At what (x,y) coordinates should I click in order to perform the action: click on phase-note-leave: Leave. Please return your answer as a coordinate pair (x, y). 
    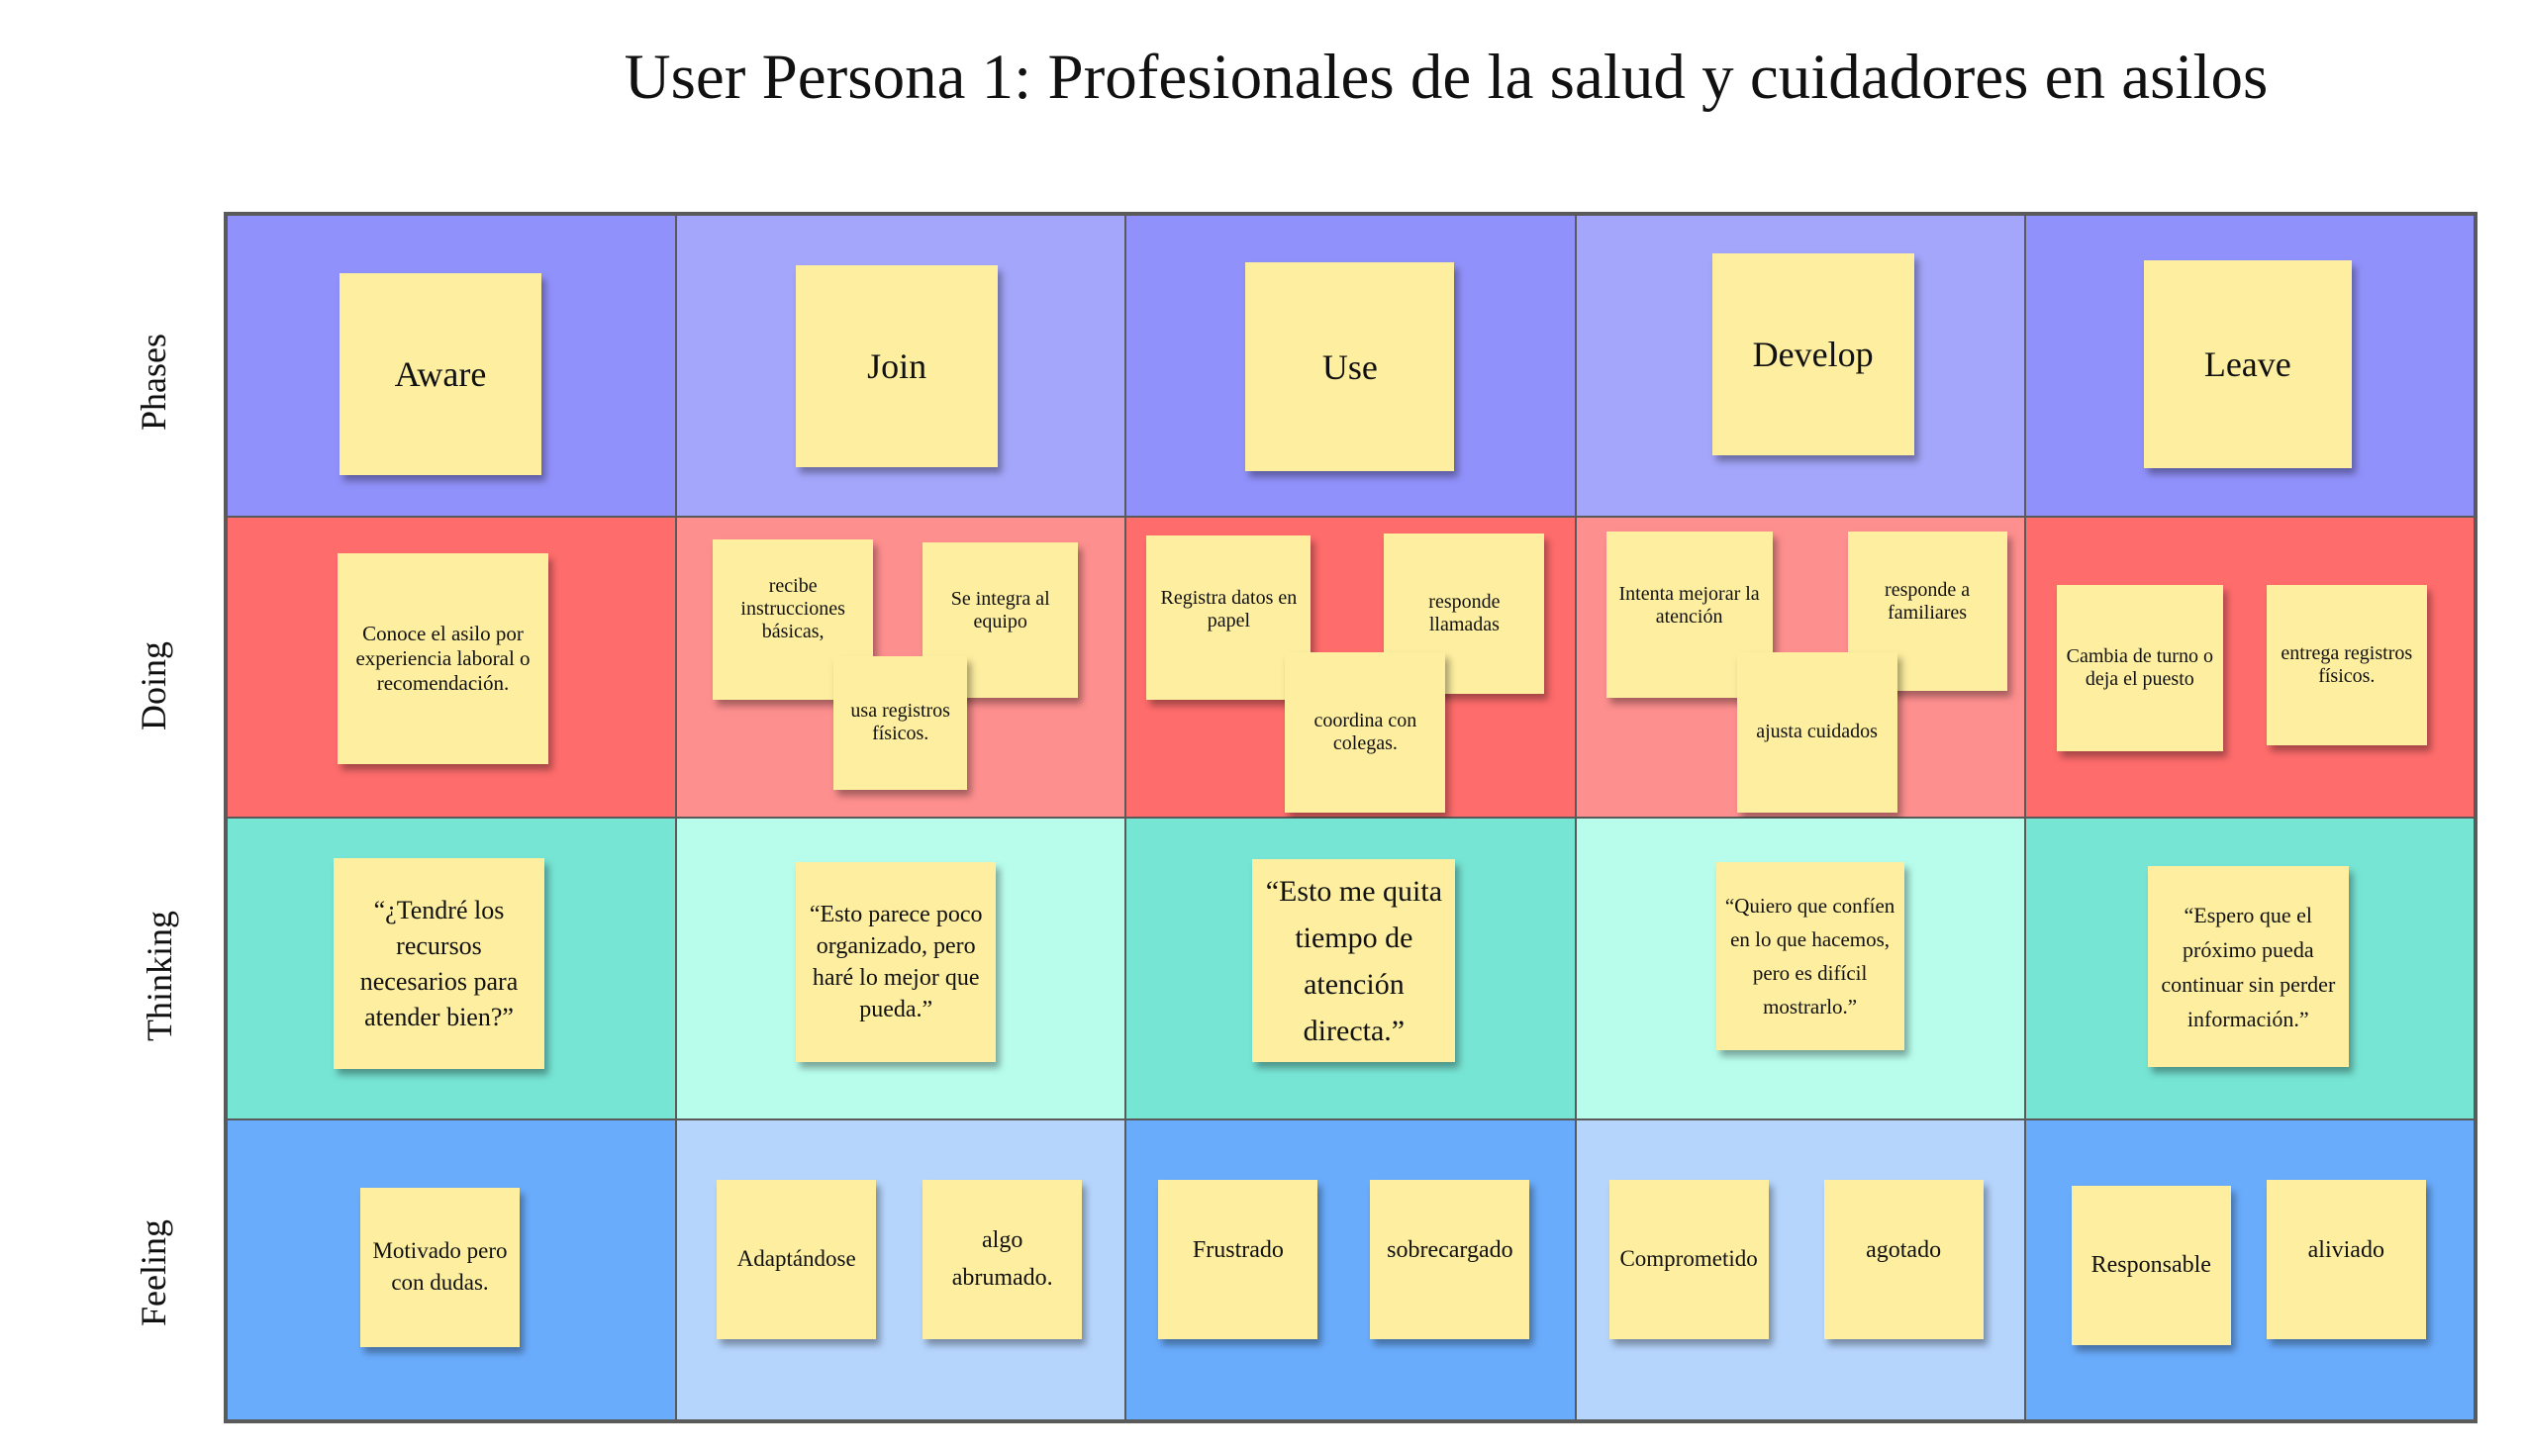
    Looking at the image, I should click on (2247, 364).